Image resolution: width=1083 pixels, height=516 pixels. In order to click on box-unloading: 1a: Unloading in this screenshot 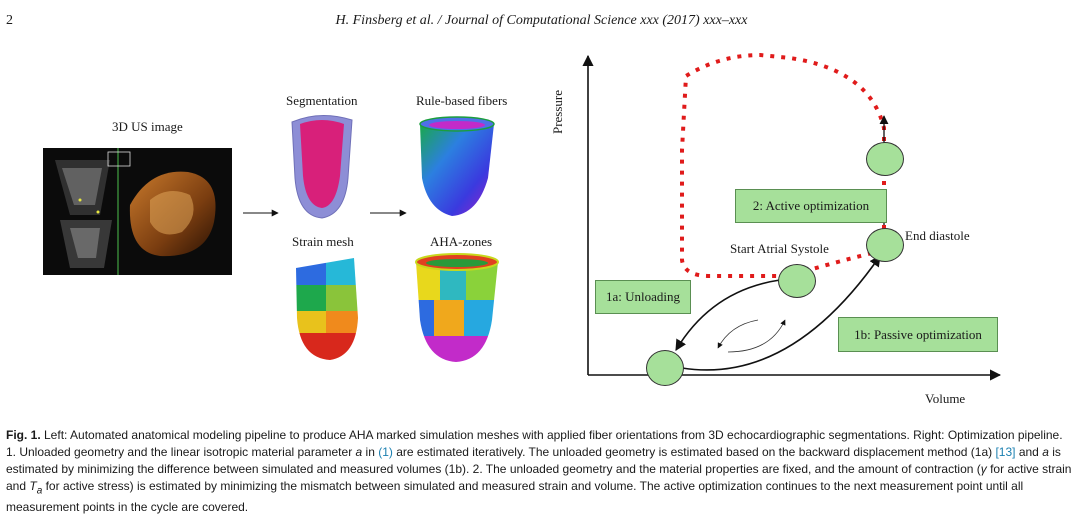, I will do `click(643, 297)`.